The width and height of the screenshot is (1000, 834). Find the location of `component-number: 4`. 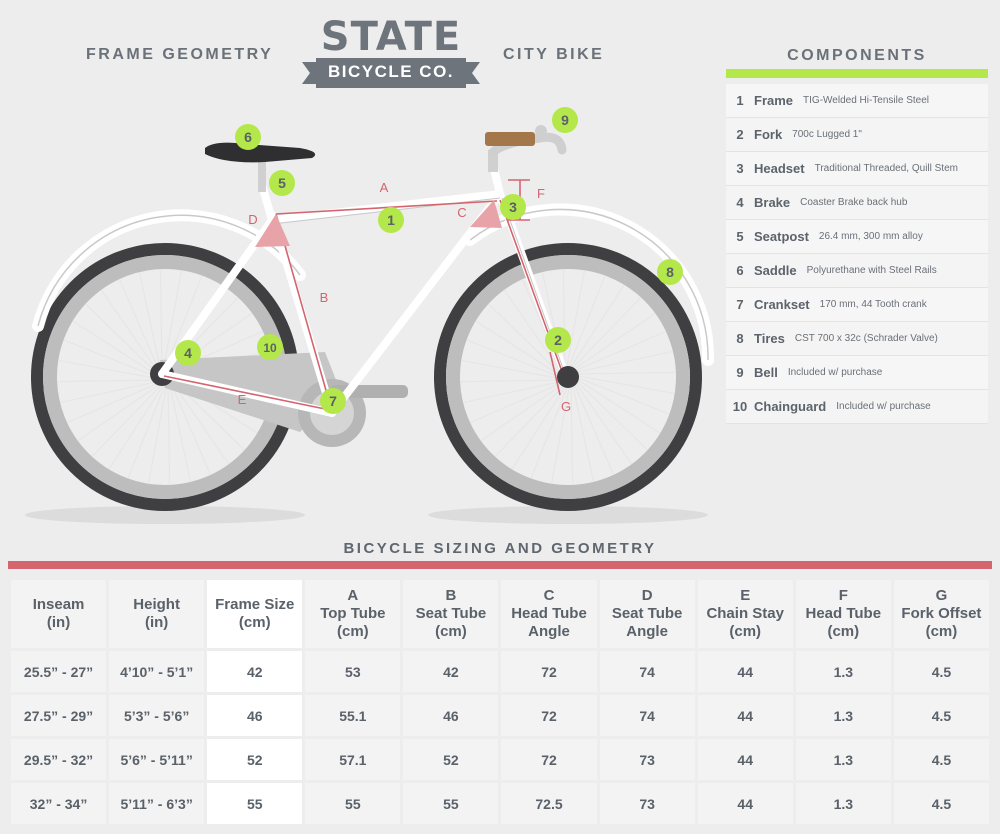

component-number: 4 is located at coordinates (740, 202).